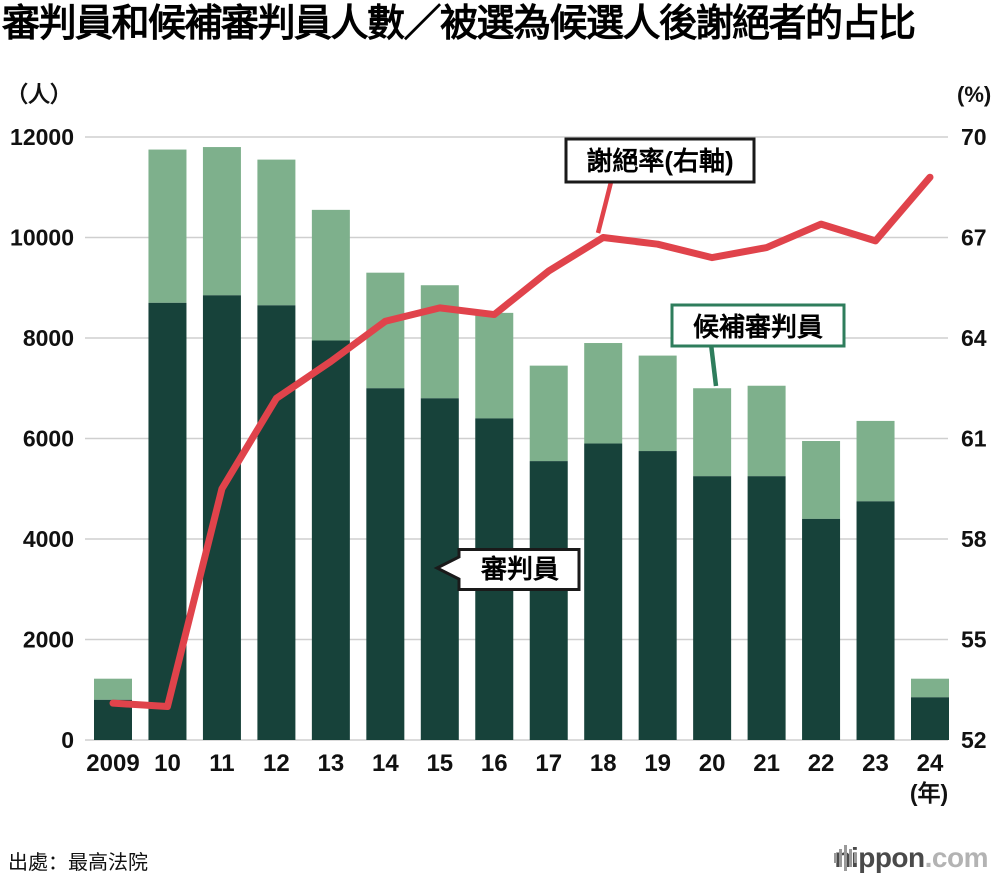 This screenshot has height=884, width=1000. Describe the element at coordinates (39, 94) in the screenshot. I see `left-axis-unit: （人）` at that location.